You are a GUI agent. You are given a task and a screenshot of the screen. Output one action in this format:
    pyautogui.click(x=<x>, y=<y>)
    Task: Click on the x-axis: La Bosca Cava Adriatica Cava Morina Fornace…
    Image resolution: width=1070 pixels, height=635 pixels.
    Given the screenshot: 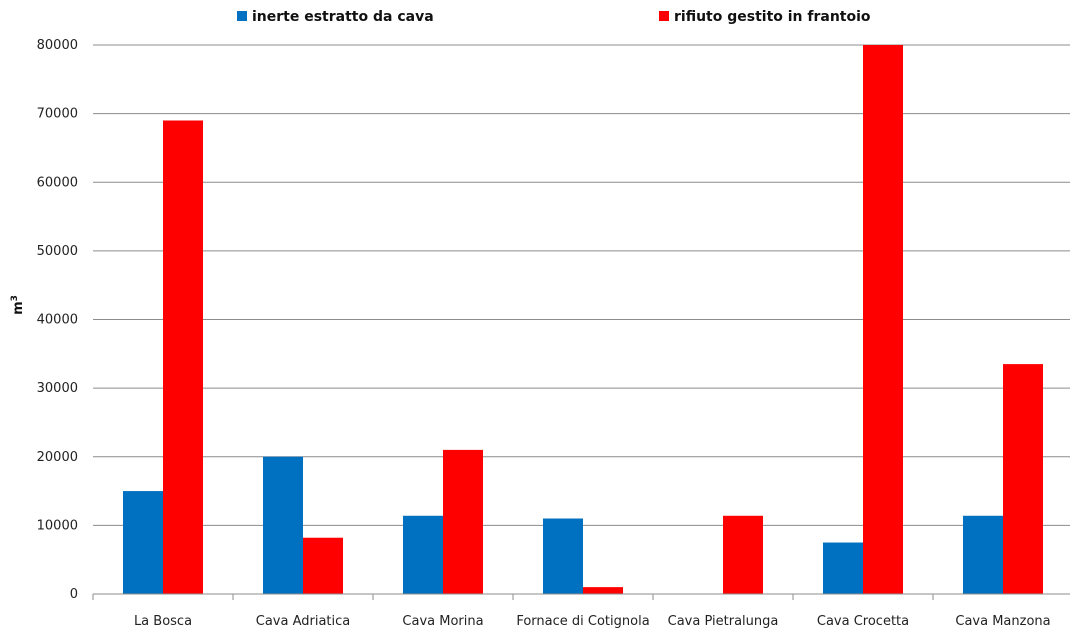 What is the action you would take?
    pyautogui.click(x=581, y=611)
    